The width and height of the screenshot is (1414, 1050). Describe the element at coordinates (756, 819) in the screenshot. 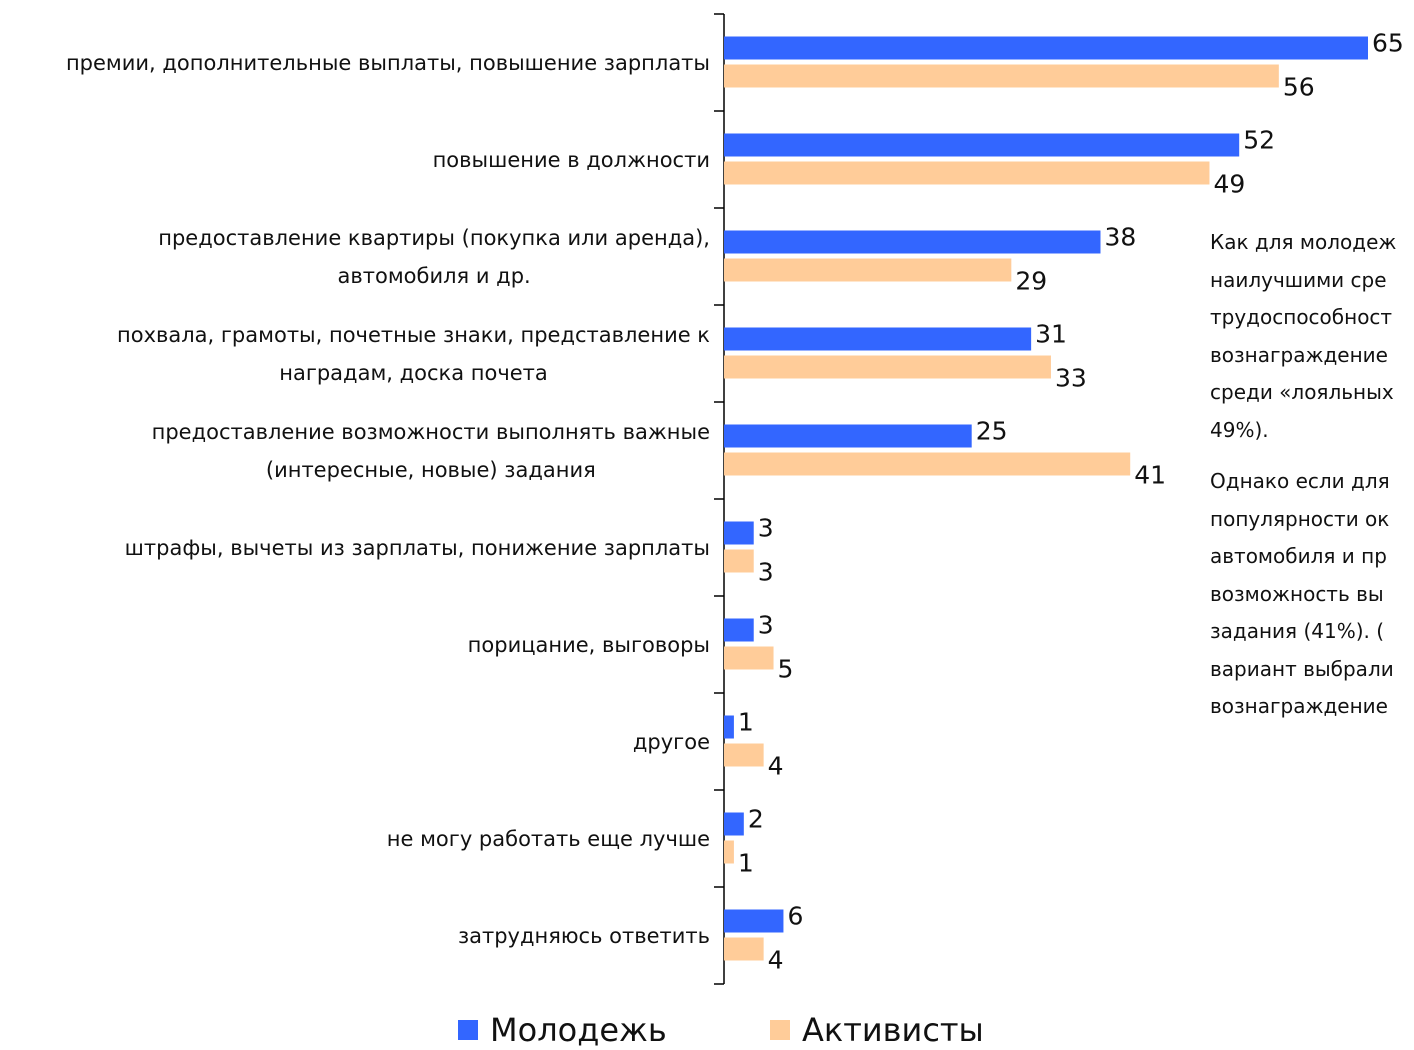

I see `value-label: 2` at that location.